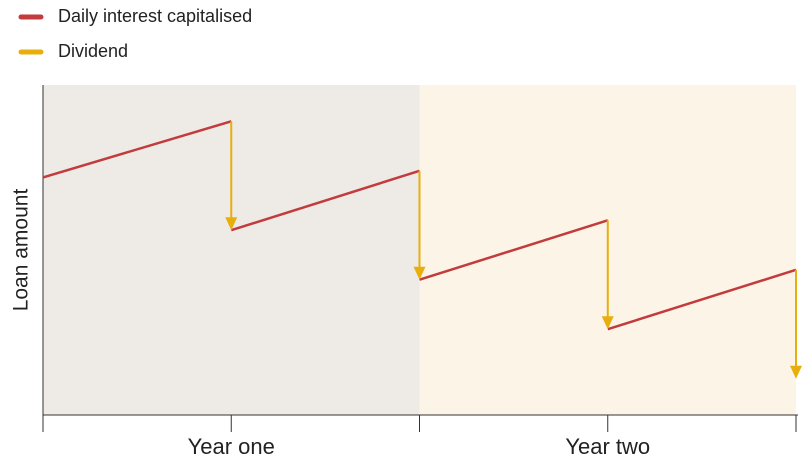 This screenshot has height=466, width=803. Describe the element at coordinates (607, 446) in the screenshot. I see `x-category-label: Year two` at that location.